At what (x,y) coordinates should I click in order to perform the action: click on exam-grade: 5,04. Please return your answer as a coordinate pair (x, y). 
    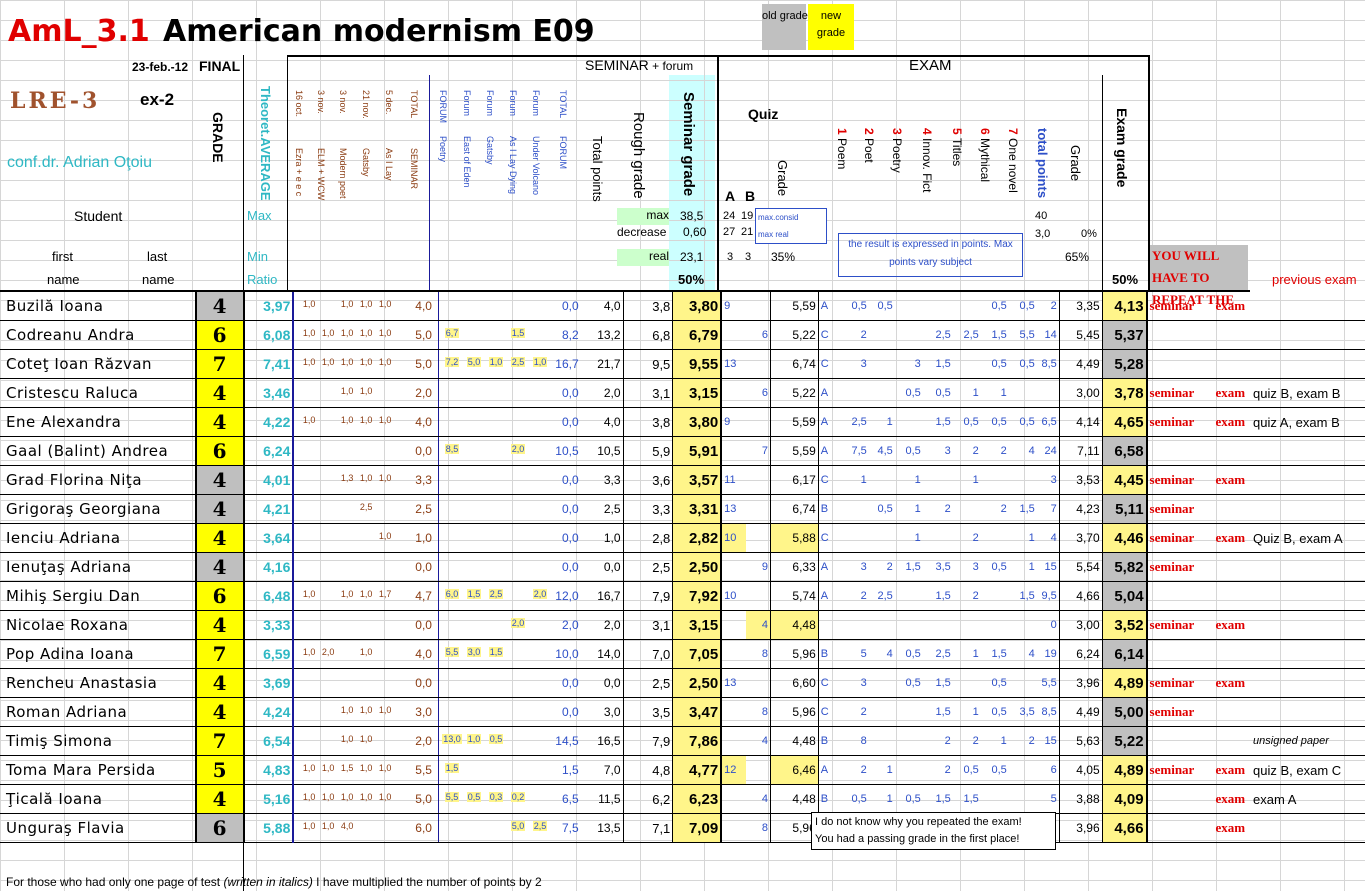
    Looking at the image, I should click on (1125, 596).